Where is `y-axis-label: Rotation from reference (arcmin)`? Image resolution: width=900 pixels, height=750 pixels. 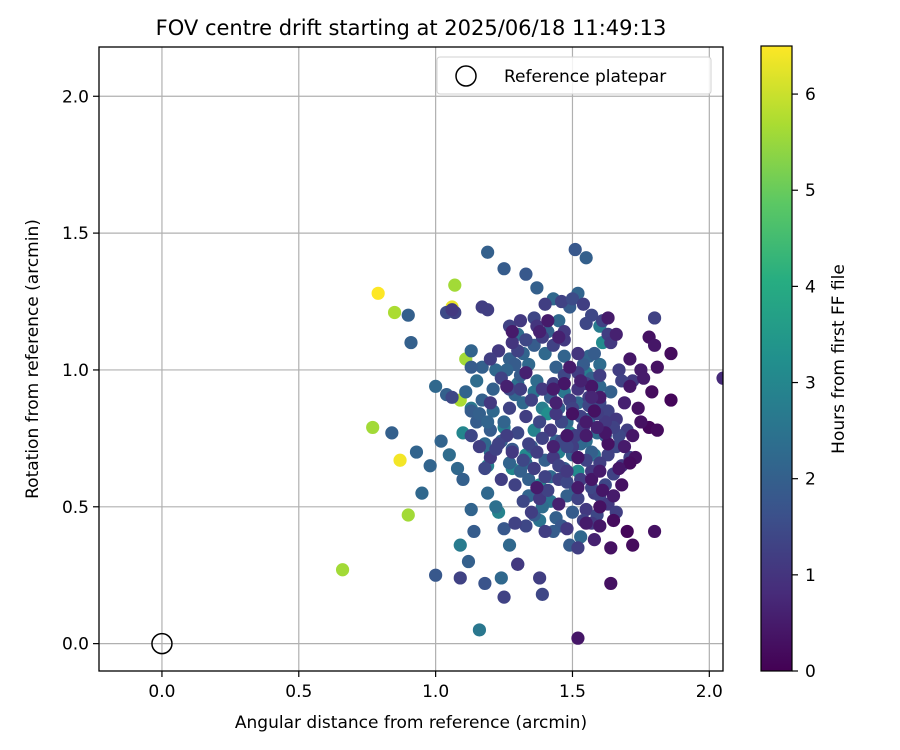 y-axis-label: Rotation from reference (arcmin) is located at coordinates (33, 359).